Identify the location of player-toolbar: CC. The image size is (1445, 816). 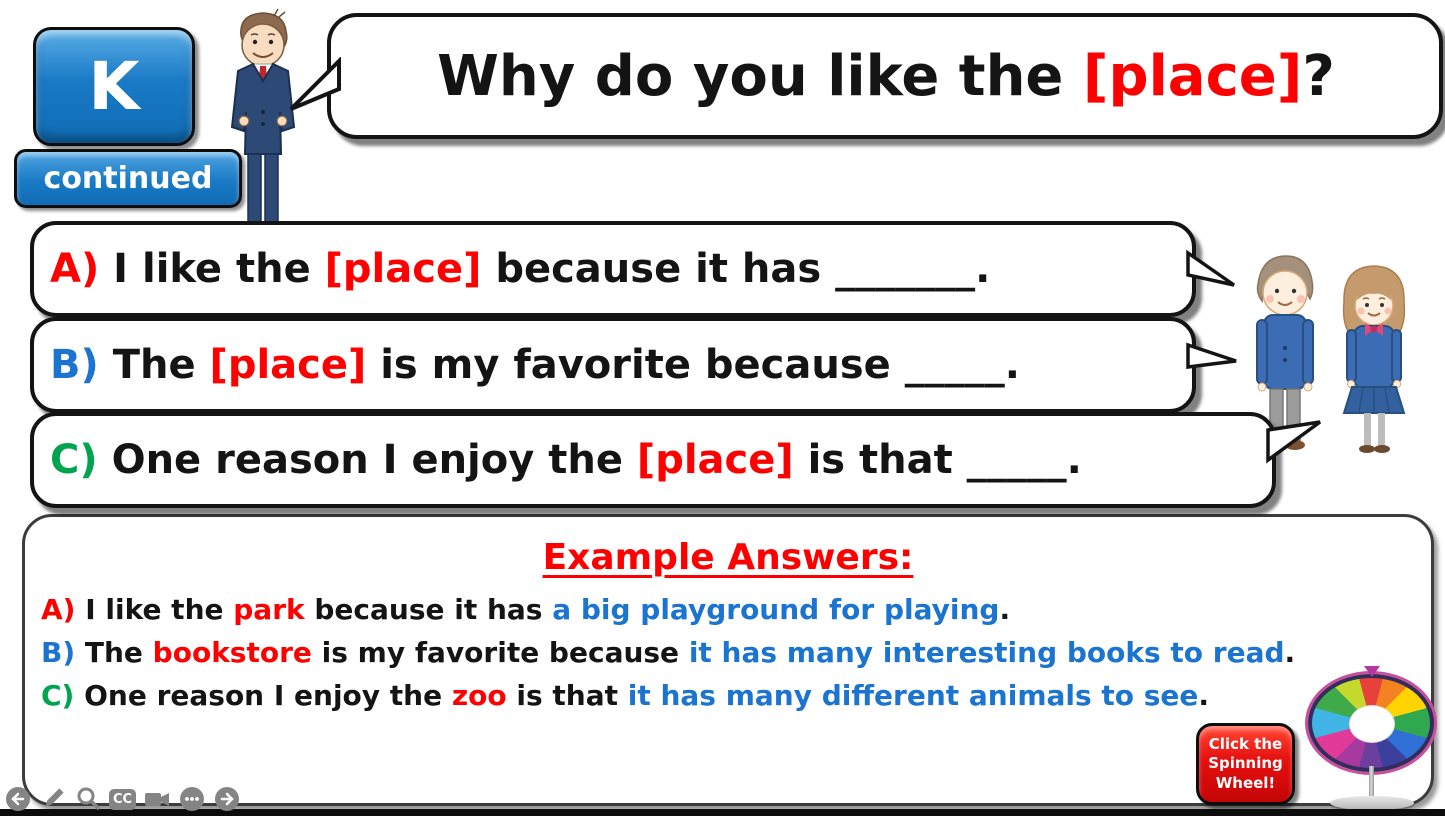
(122, 799).